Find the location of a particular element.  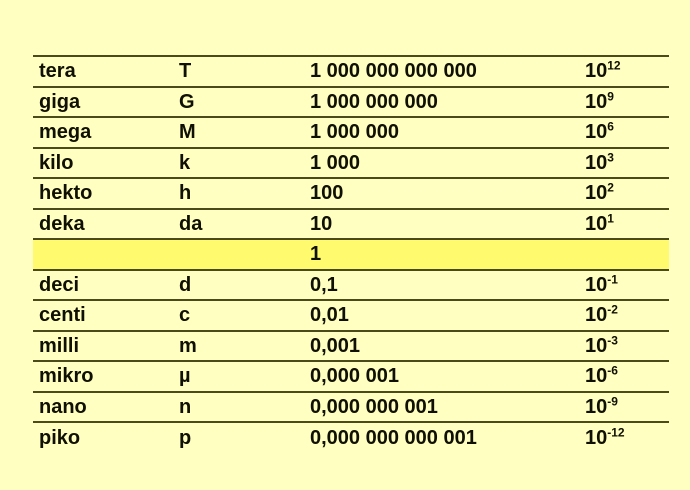

cell-prefix-symbol: M is located at coordinates (243, 132).